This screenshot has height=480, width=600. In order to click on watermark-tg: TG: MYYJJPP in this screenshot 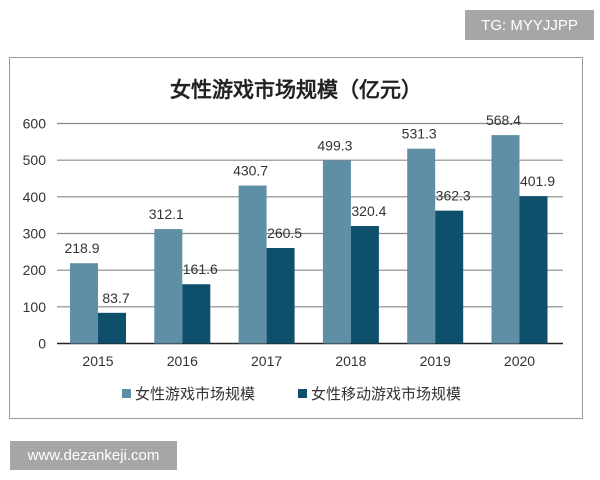, I will do `click(529, 25)`.